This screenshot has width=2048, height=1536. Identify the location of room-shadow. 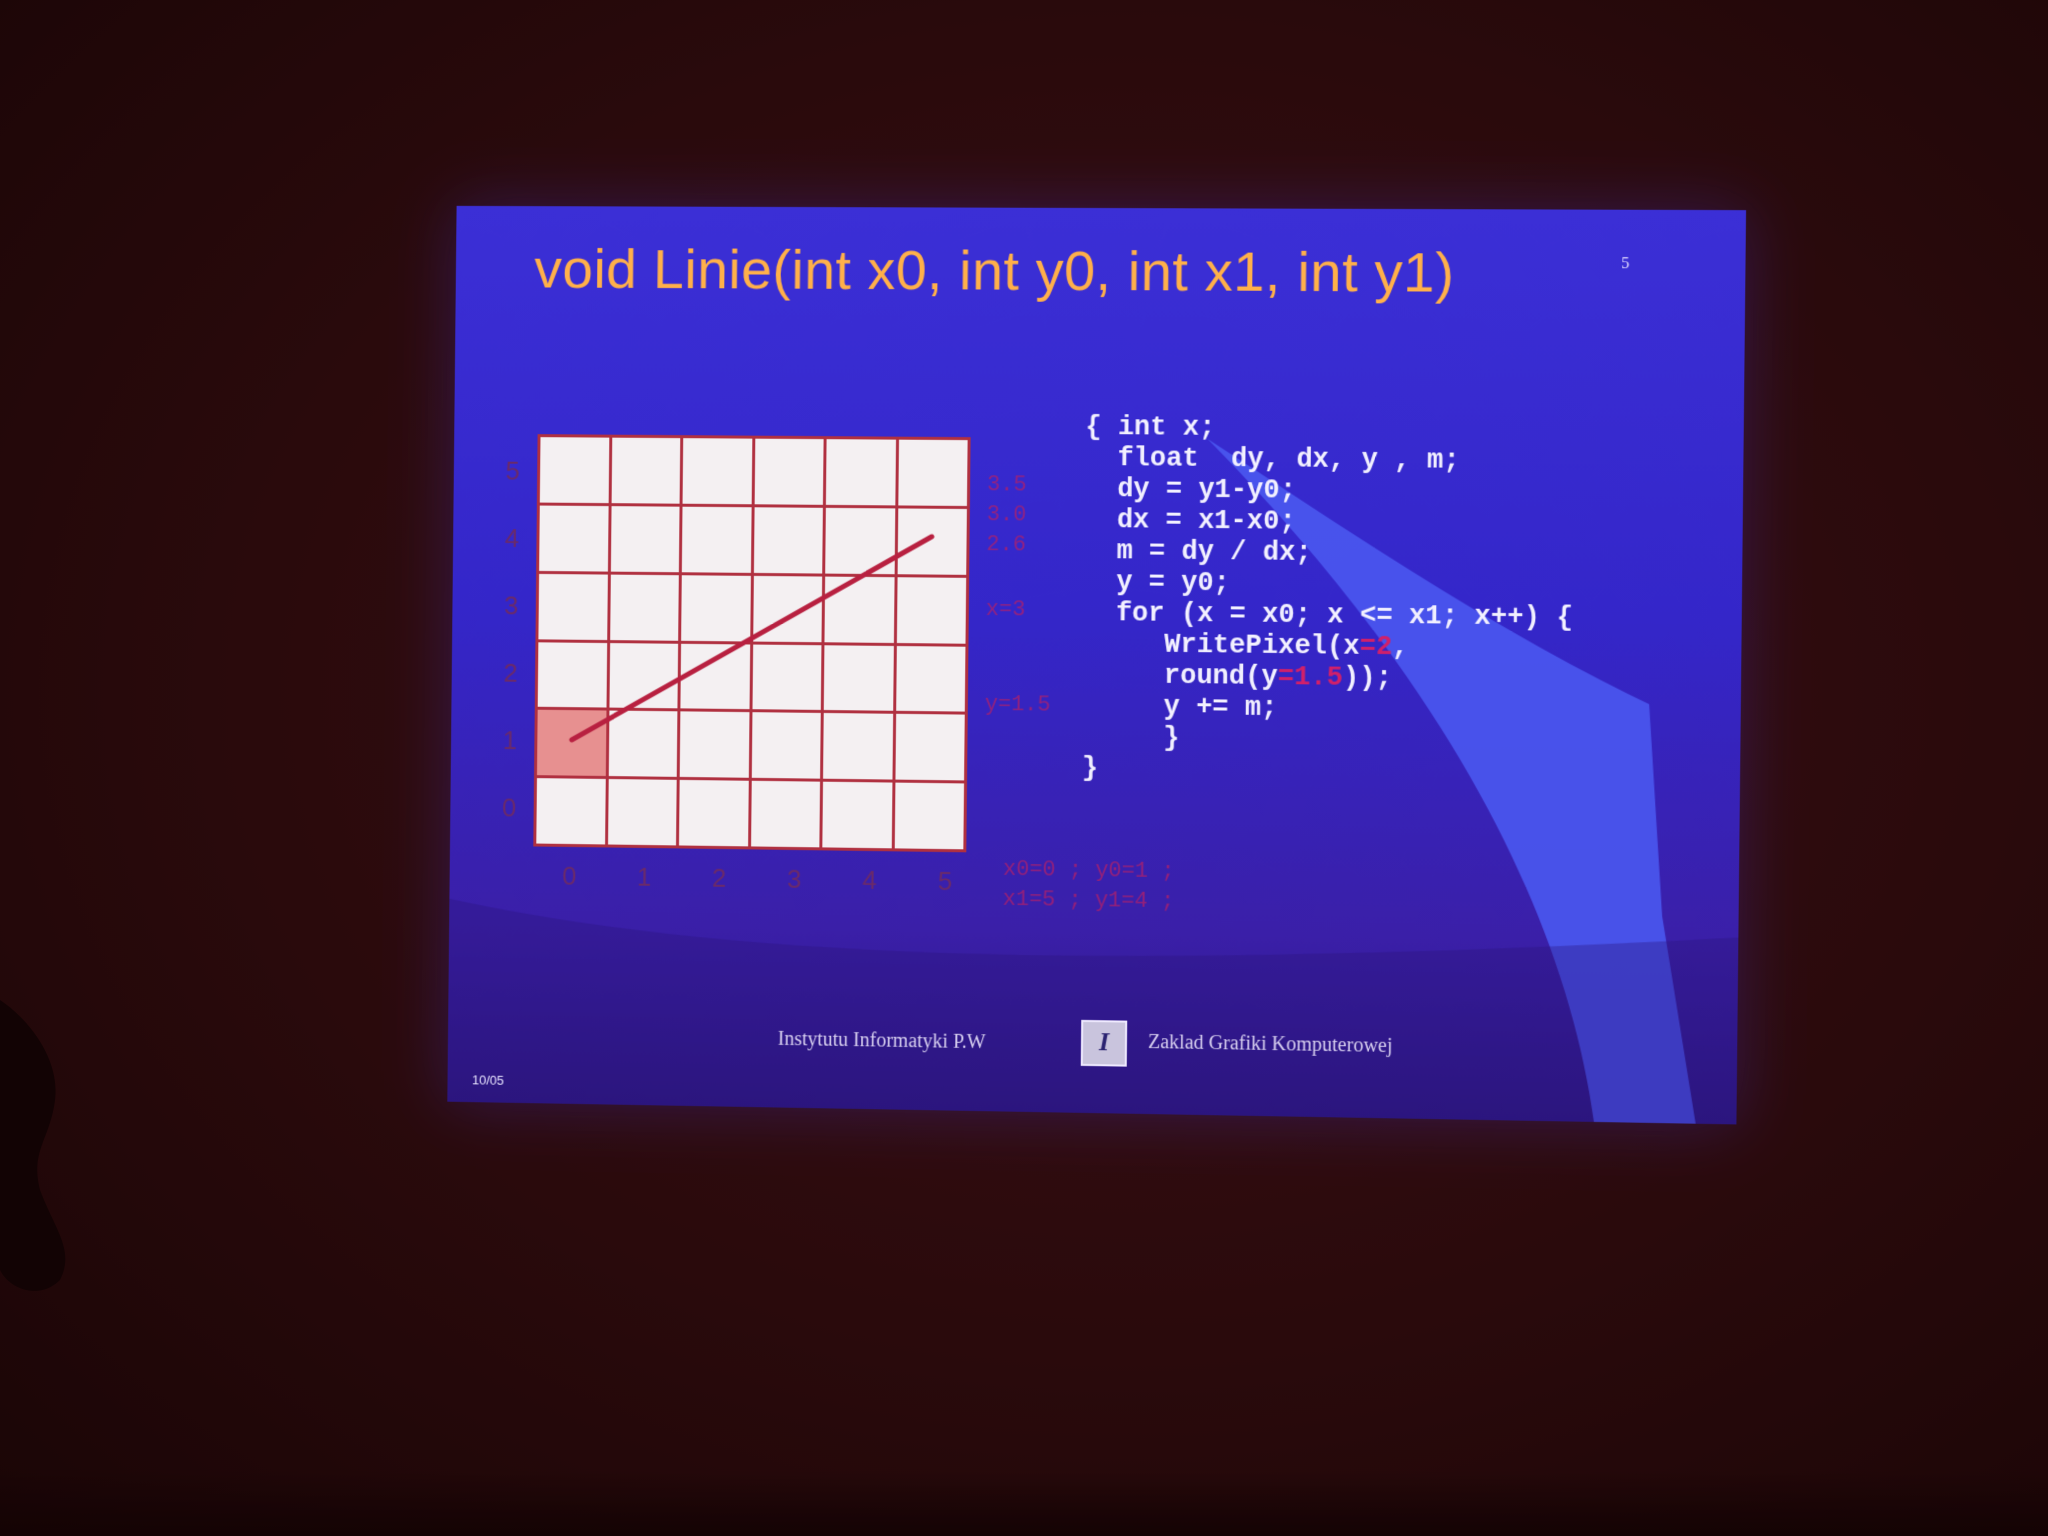
(1024, 1503).